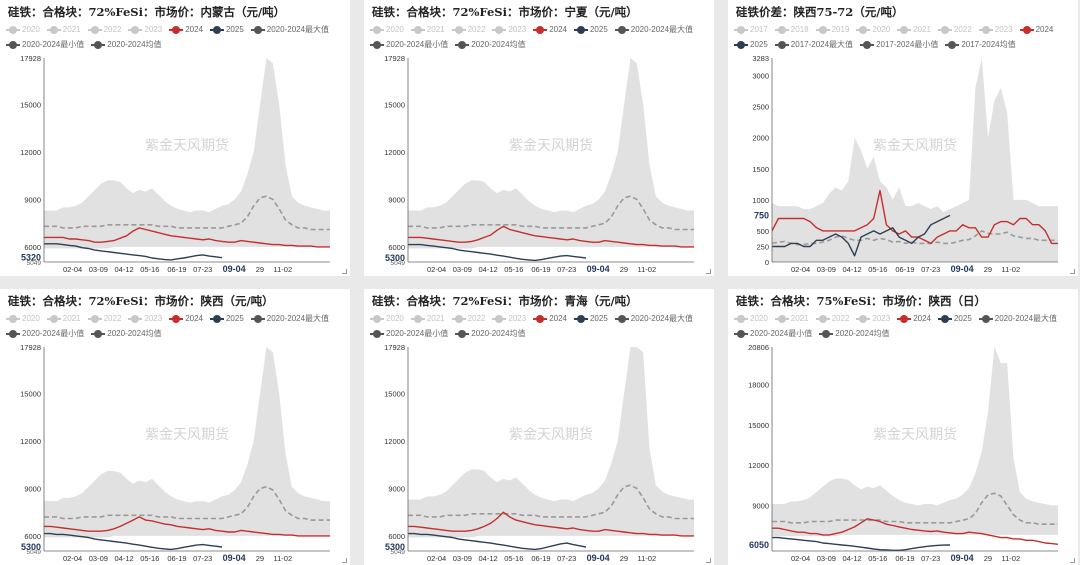 The image size is (1080, 565). I want to click on legend-item: 2019, so click(832, 29).